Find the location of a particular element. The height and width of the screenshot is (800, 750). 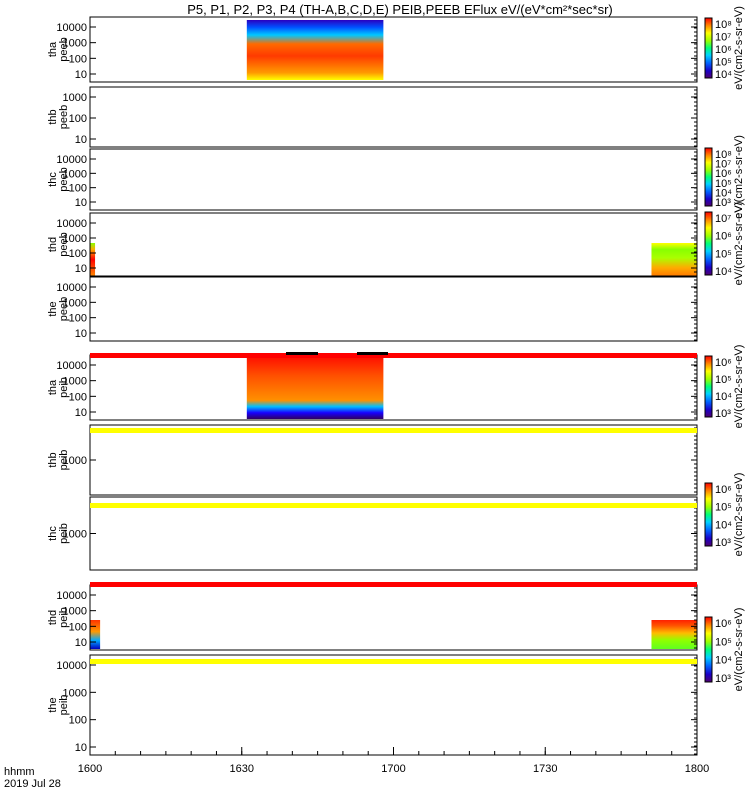

x-axis-label: hhmm is located at coordinates (19, 772).